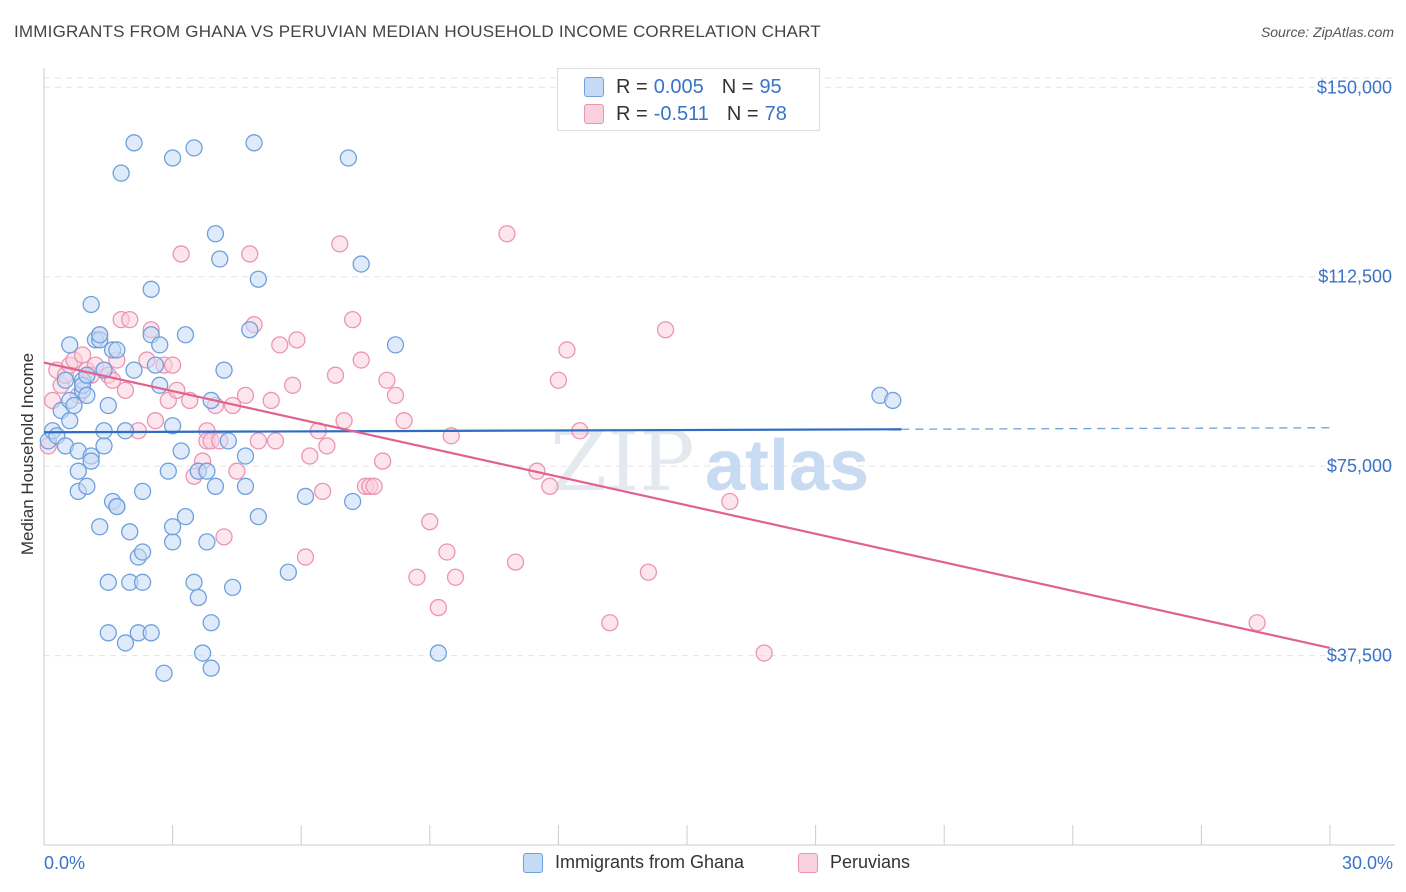  I want to click on ghana-legend-label: Immigrants from Ghana, so click(650, 862).